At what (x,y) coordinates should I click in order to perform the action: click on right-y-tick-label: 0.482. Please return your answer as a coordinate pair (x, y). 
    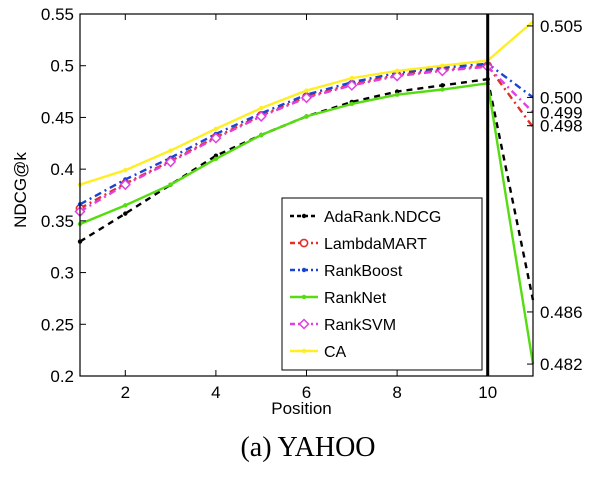
    Looking at the image, I should click on (561, 364).